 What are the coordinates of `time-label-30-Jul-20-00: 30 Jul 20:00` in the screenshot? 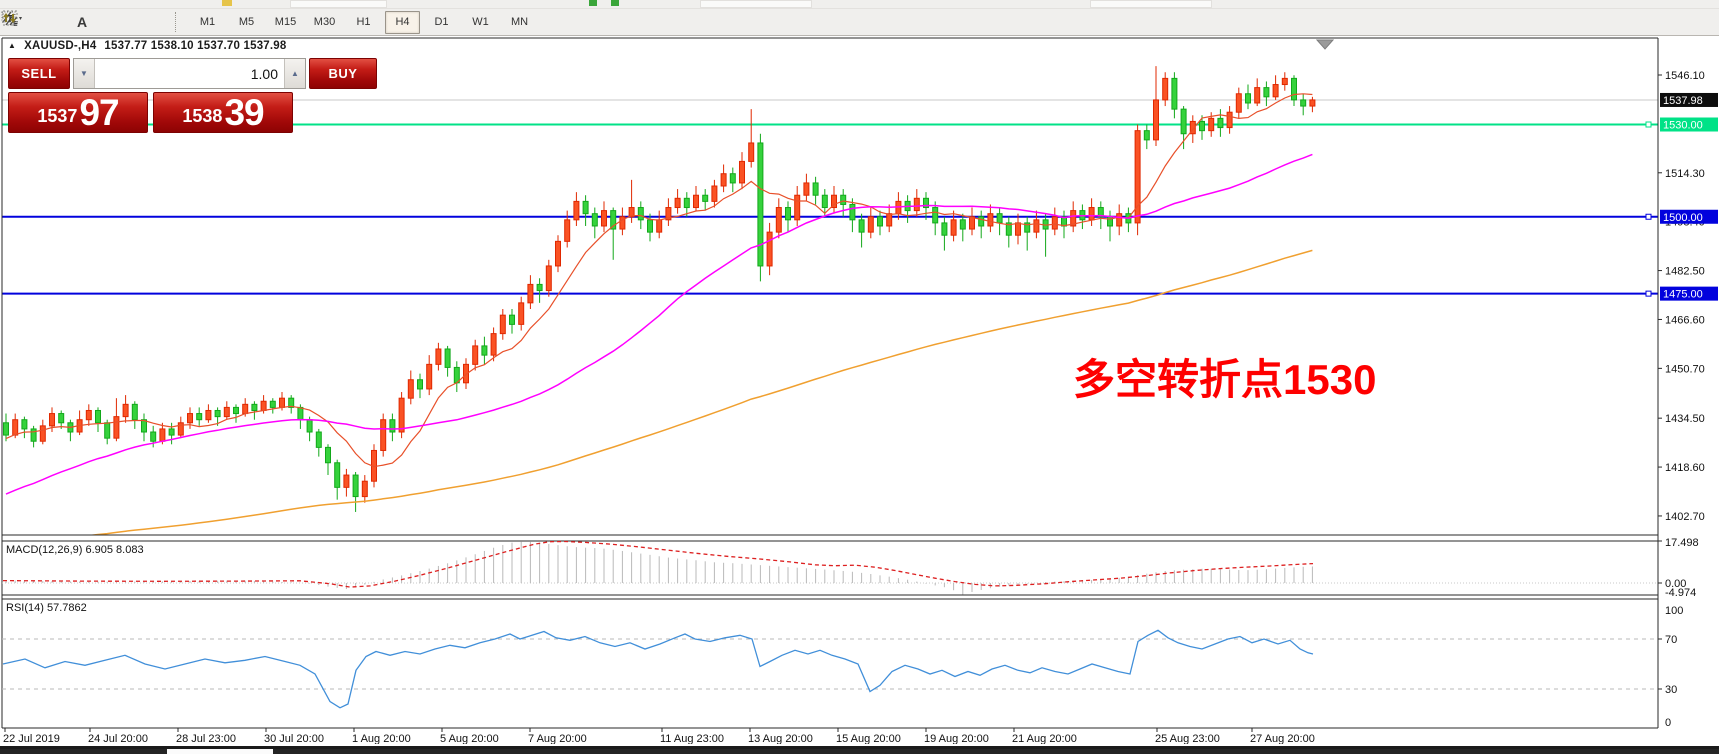 It's located at (294, 738).